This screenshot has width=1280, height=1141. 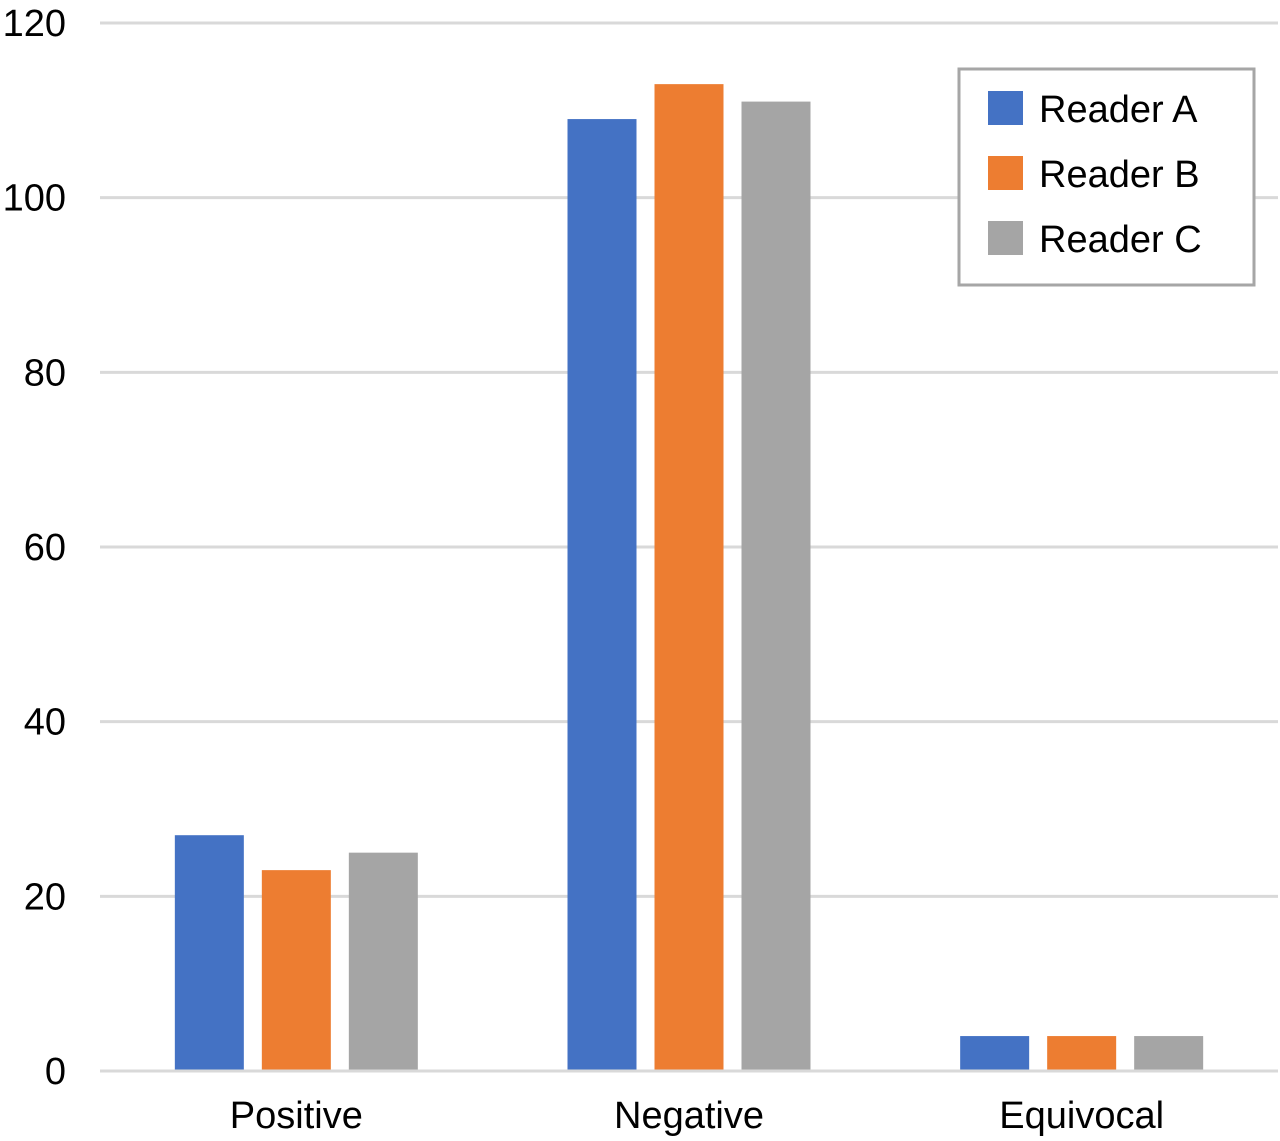 What do you see at coordinates (1005, 108) in the screenshot?
I see `legend-swatch-reader-a` at bounding box center [1005, 108].